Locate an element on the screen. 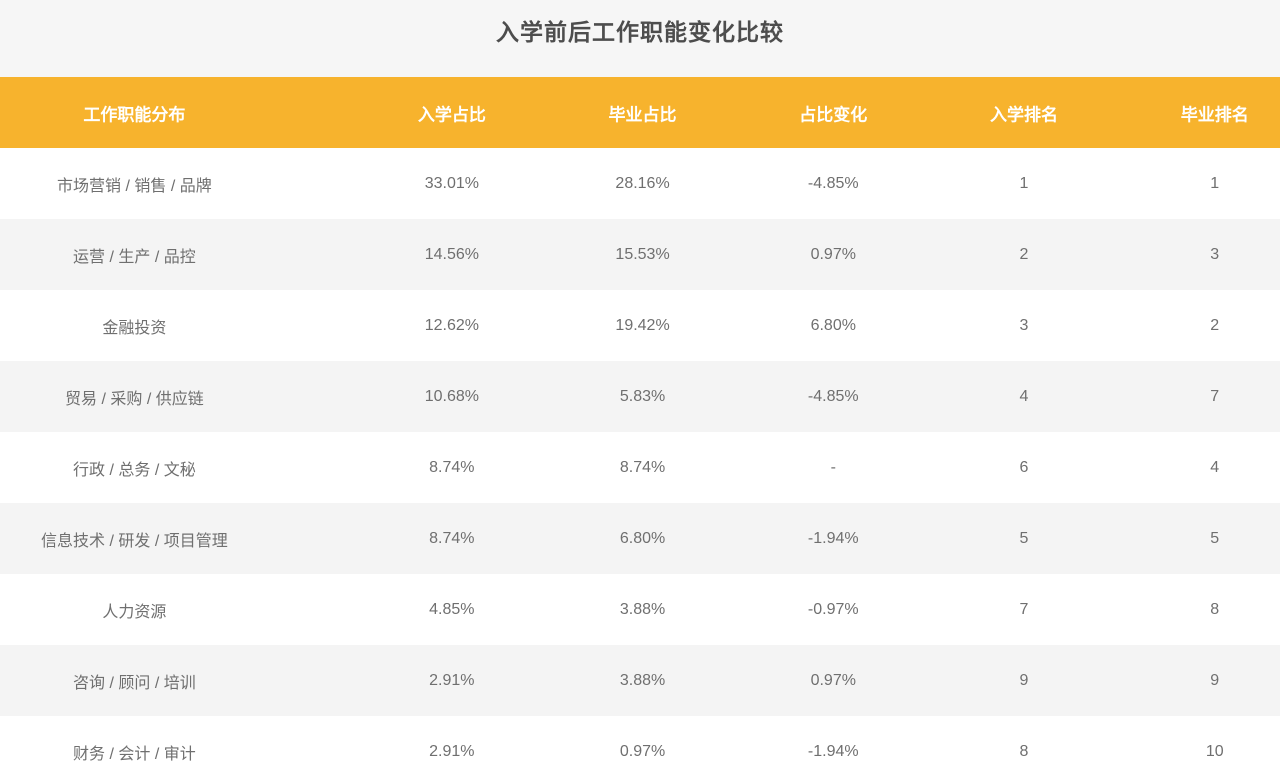 This screenshot has height=782, width=1280. table-row: 金融投资 12.62% 19.42% 6.80% 3 2 is located at coordinates (640, 325).